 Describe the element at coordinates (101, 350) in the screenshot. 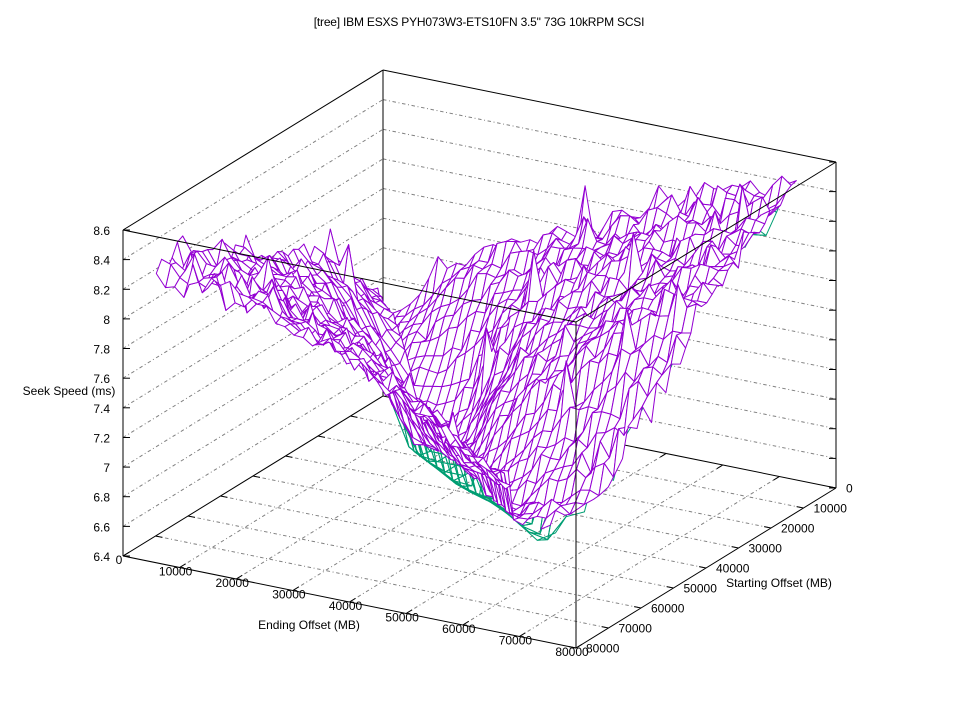

I see `svg-text: 7.8` at that location.